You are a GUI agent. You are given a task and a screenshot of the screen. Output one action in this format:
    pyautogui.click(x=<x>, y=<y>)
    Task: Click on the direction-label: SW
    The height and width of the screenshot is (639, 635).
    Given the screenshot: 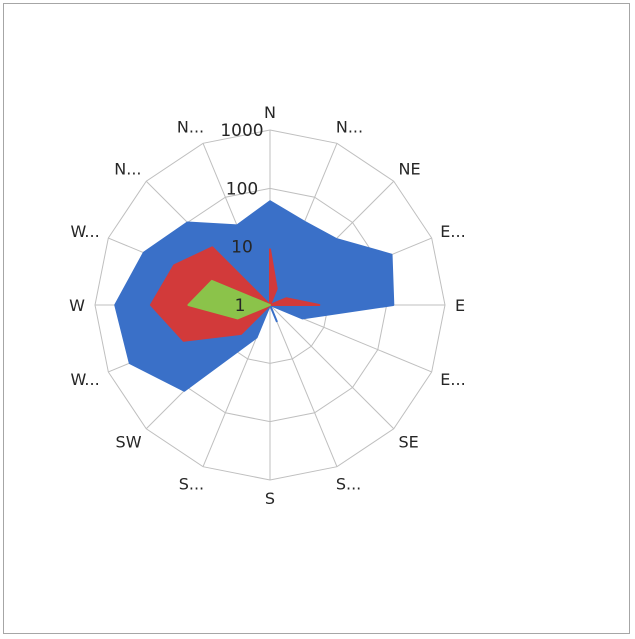 What is the action you would take?
    pyautogui.click(x=129, y=441)
    